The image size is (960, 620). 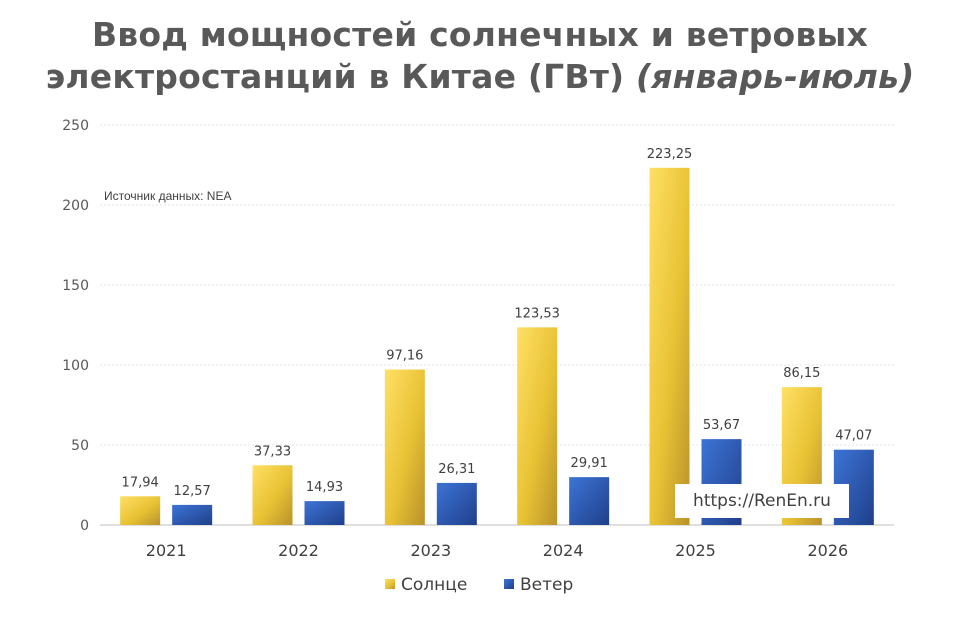 I want to click on x-tick-label: 2023, so click(x=430, y=550).